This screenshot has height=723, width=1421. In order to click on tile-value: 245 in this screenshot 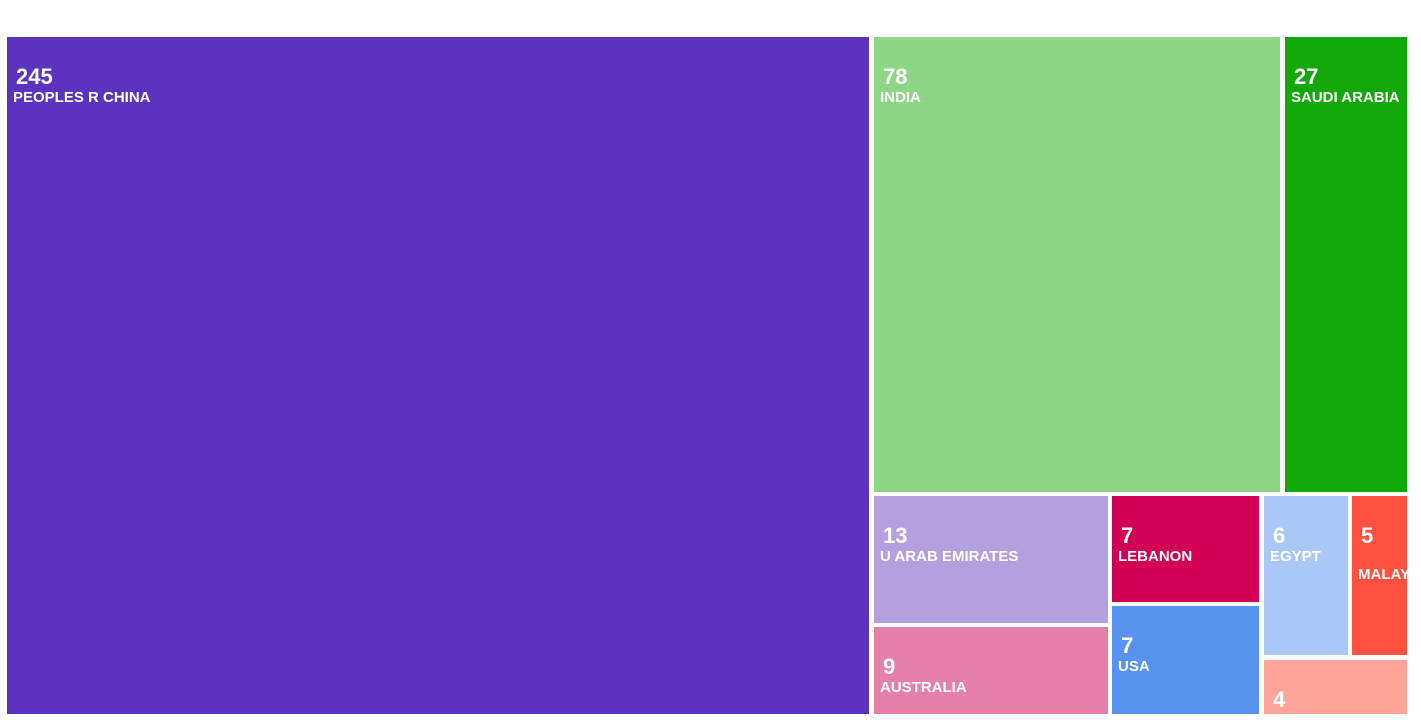, I will do `click(34, 76)`.